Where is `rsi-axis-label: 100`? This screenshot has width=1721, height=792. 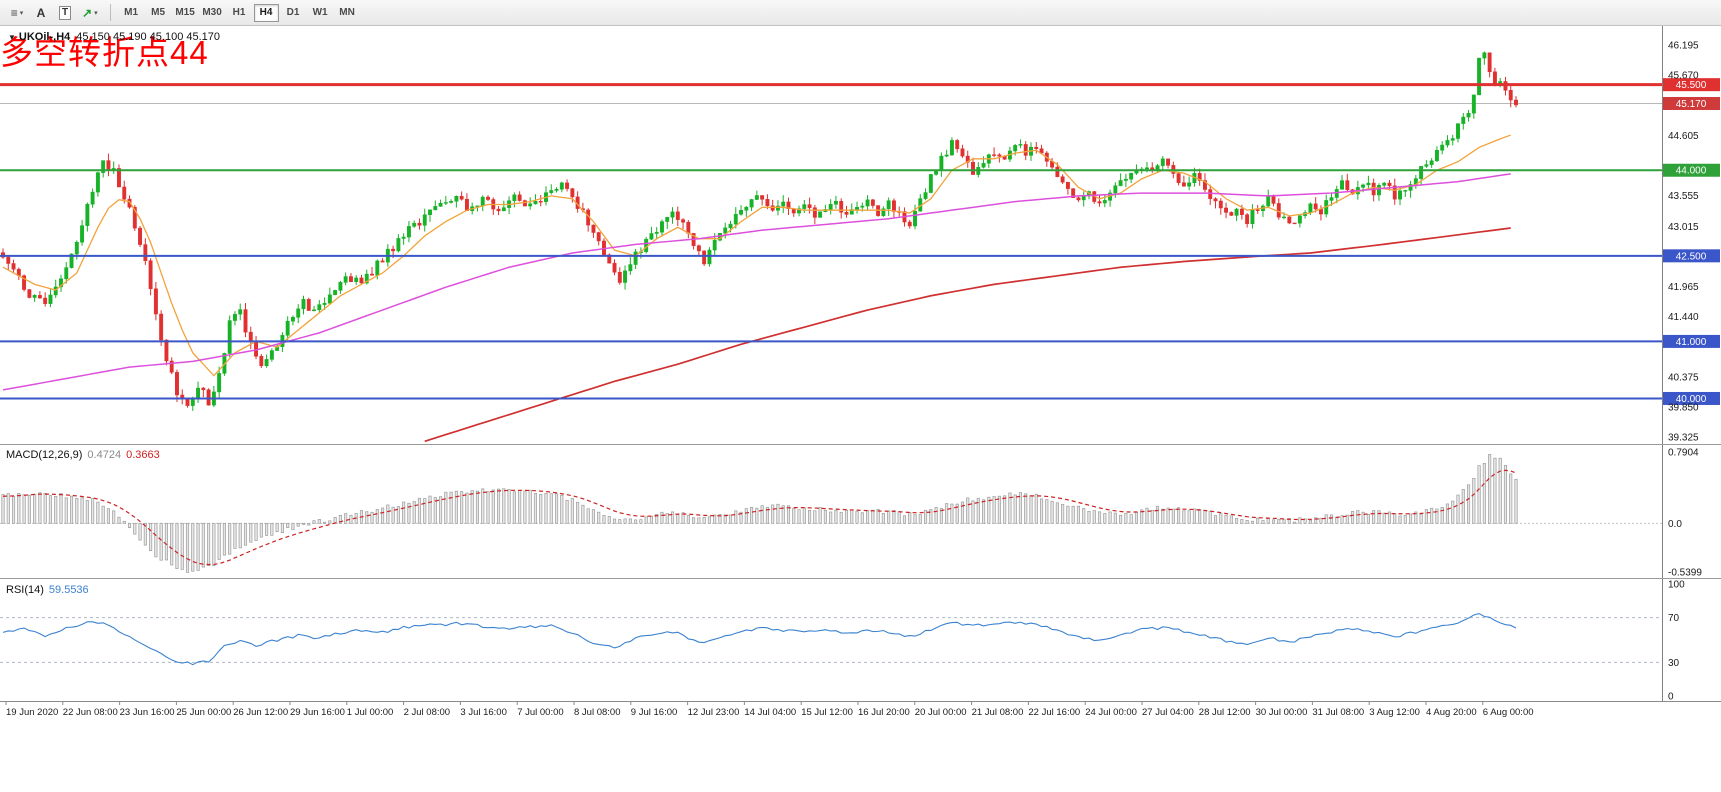 rsi-axis-label: 100 is located at coordinates (1676, 585).